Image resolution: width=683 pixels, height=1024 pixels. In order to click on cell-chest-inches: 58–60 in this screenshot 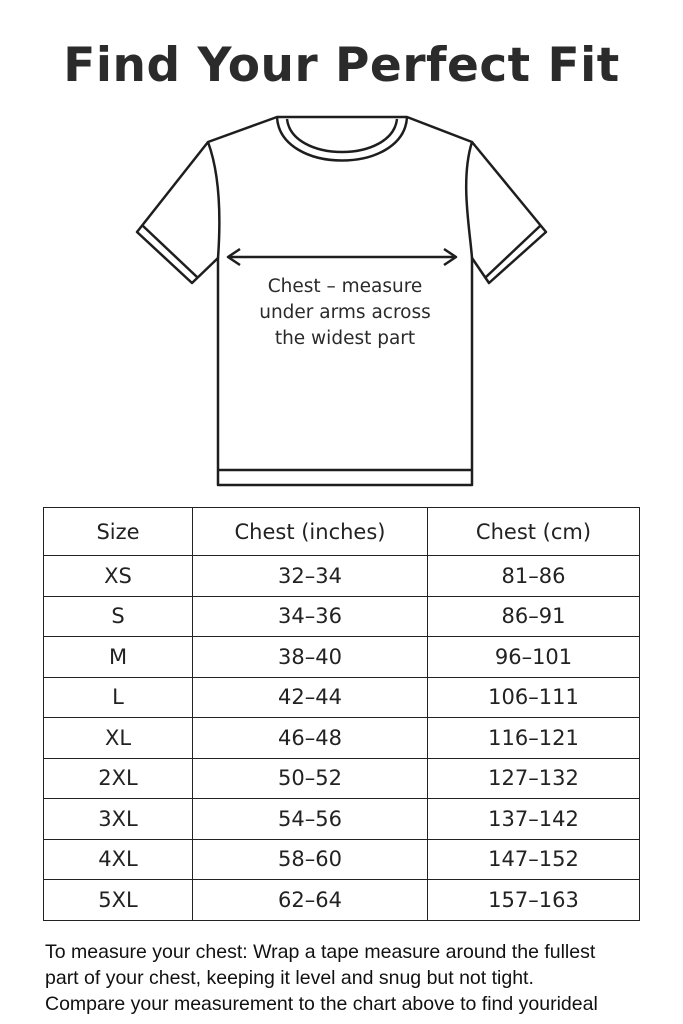, I will do `click(310, 859)`.